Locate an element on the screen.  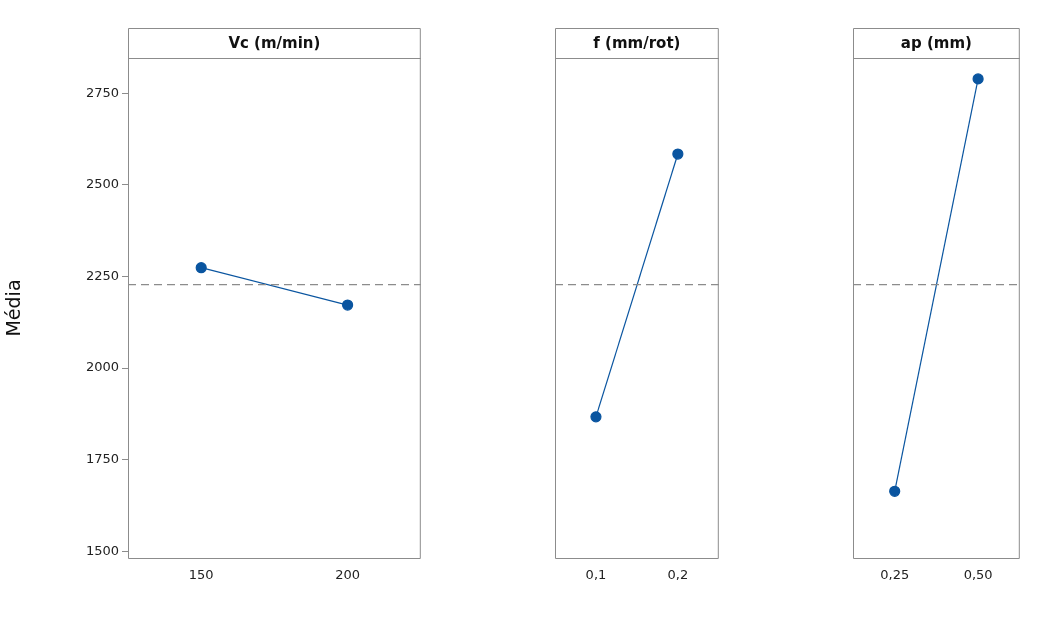
y-axis-title: Média is located at coordinates (13, 308).